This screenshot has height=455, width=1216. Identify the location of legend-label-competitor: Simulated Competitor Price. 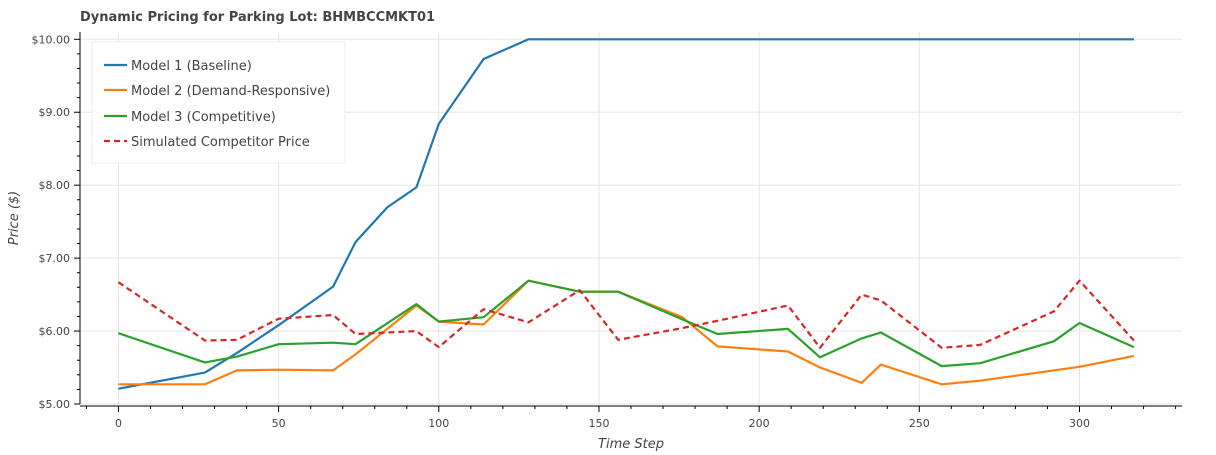
(220, 142).